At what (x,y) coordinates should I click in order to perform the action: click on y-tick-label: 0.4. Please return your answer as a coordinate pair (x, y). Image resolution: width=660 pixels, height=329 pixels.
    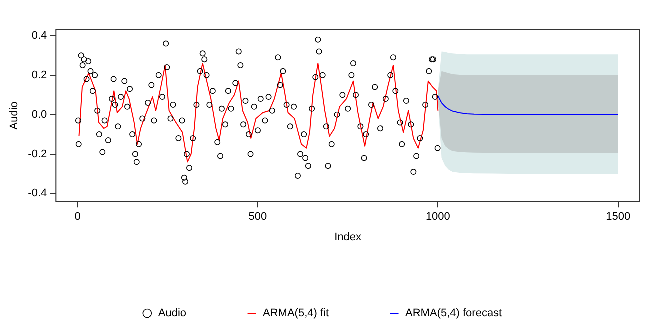
    Looking at the image, I should click on (40, 36).